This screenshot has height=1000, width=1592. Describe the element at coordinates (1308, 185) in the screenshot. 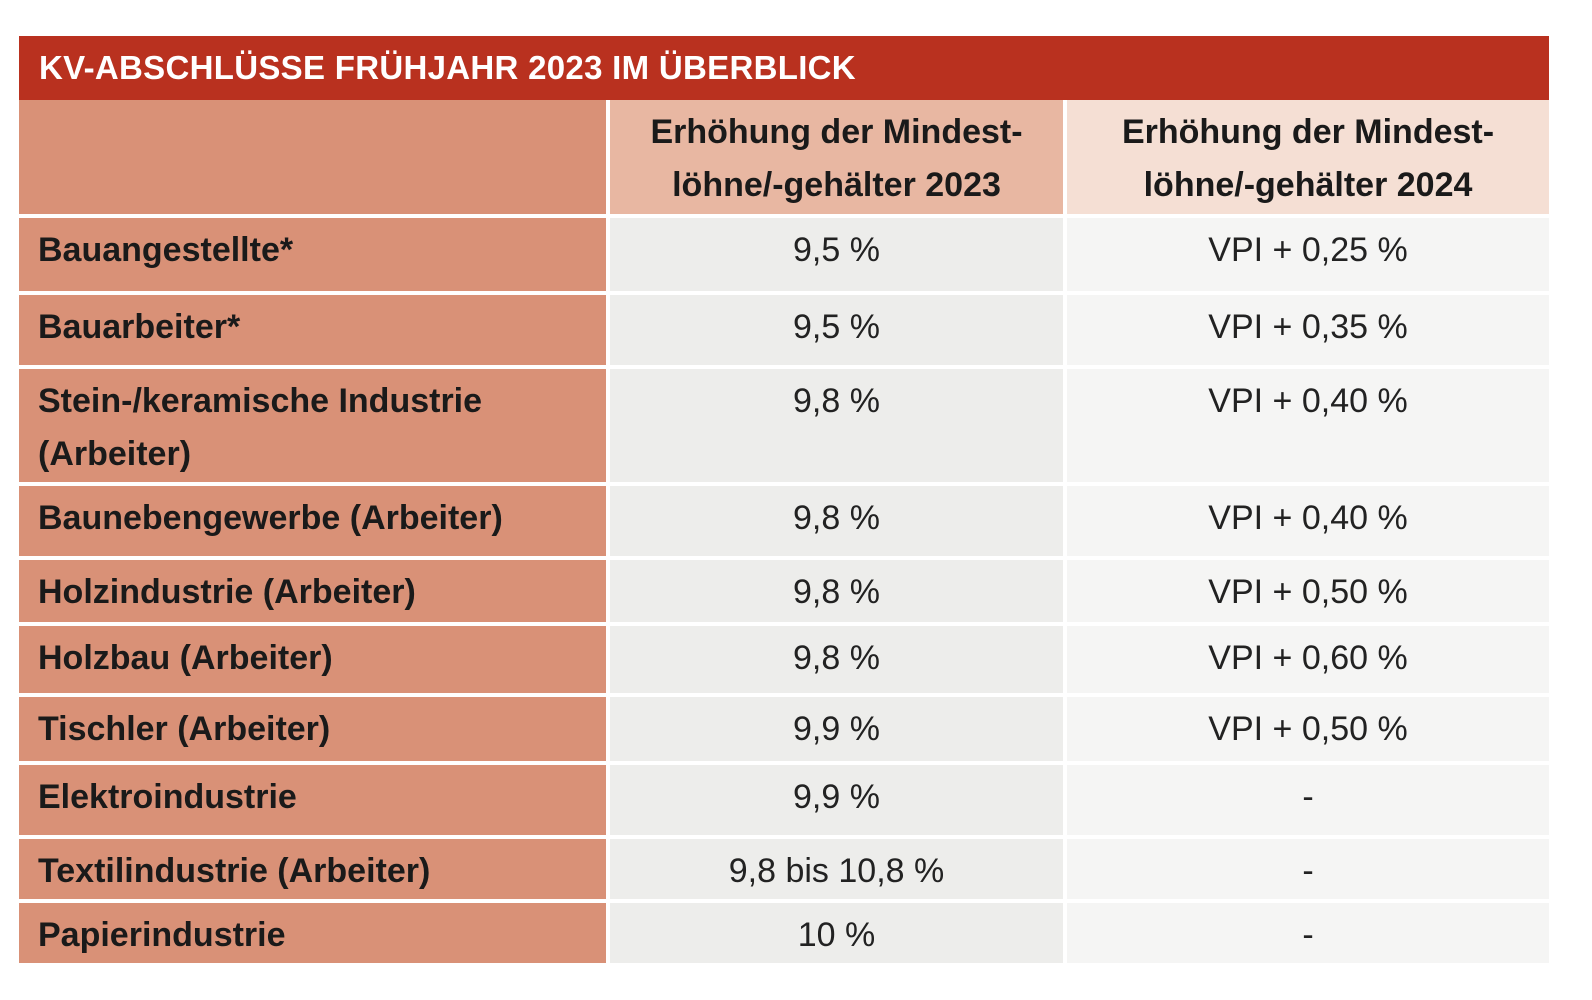

I see `header-2024-line2: löhne/-gehälter 2024` at that location.